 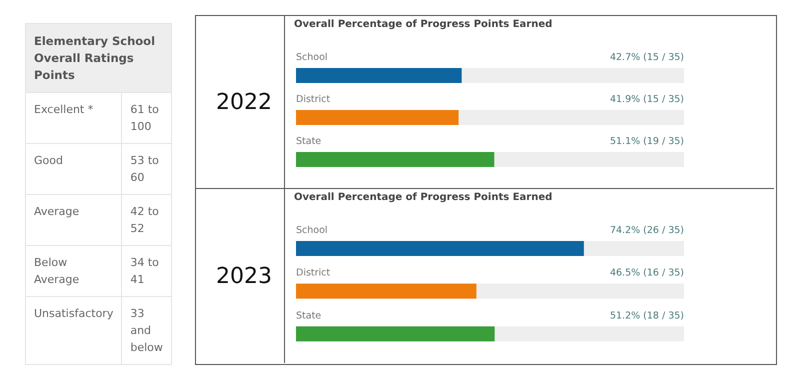 I want to click on text: 2023, so click(x=244, y=276).